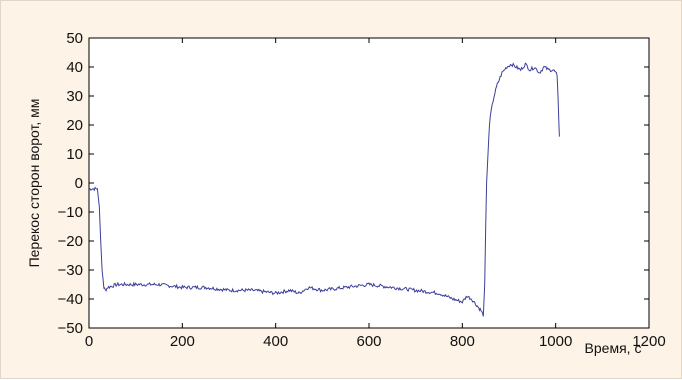  What do you see at coordinates (70, 299) in the screenshot?
I see `y-tick-label: −40` at bounding box center [70, 299].